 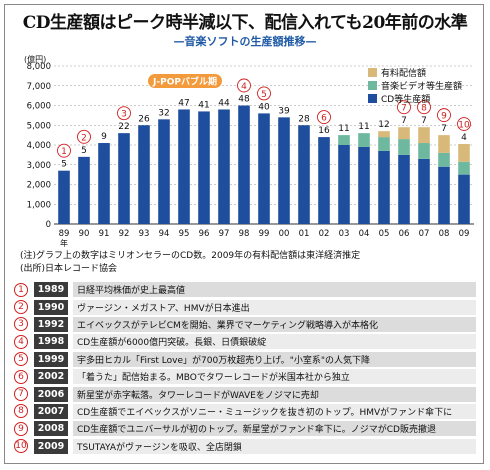 What do you see at coordinates (39, 186) in the screenshot?
I see `y-tick-label: 2,000` at bounding box center [39, 186].